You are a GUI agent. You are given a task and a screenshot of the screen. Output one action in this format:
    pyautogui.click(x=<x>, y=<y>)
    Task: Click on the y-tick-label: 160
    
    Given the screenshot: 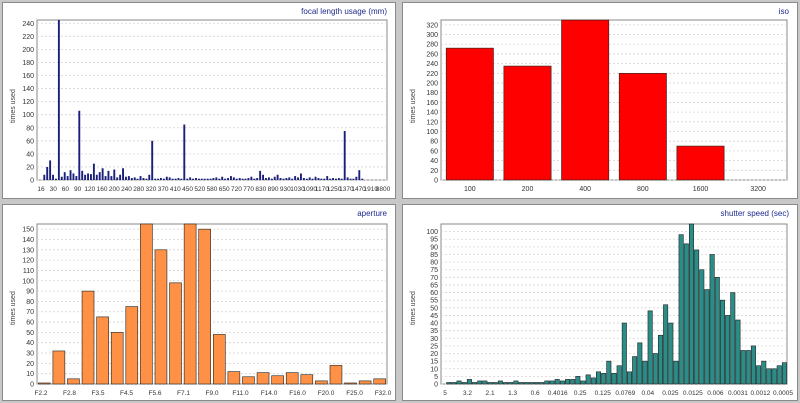 What is the action you would take?
    pyautogui.click(x=28, y=76)
    